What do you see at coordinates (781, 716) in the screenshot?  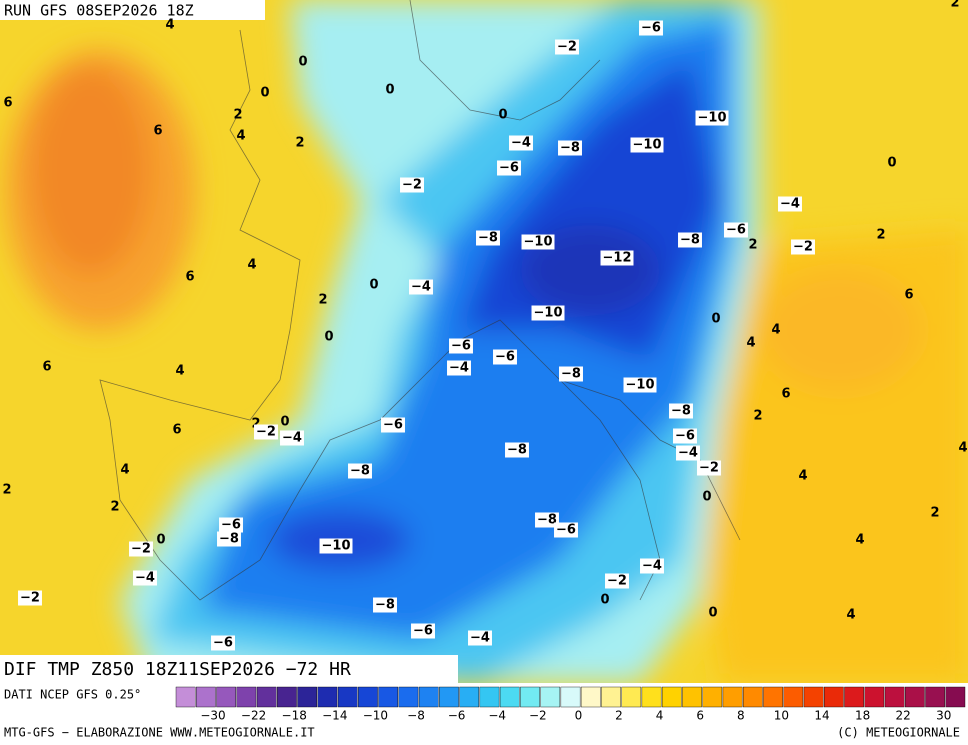 I see `colorbar-label: 10` at bounding box center [781, 716].